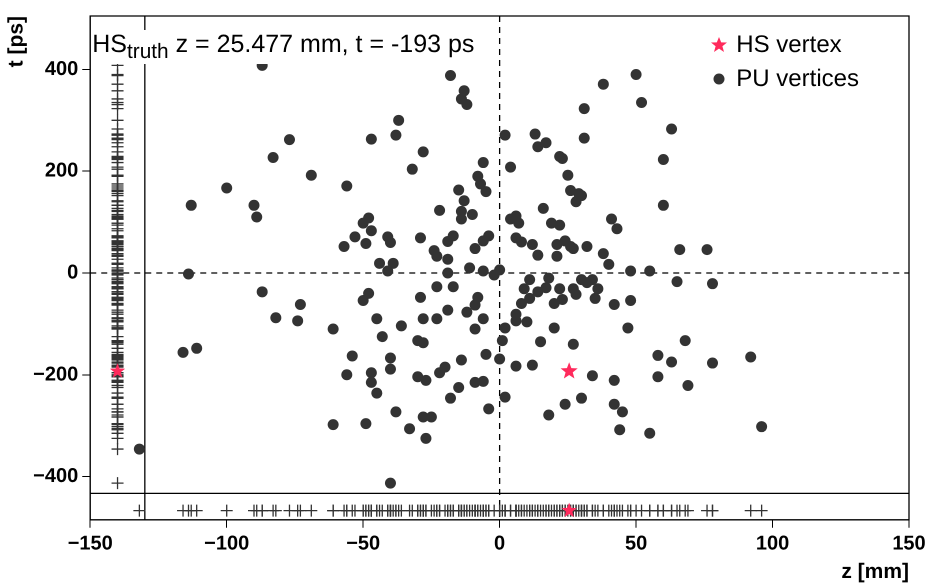  Describe the element at coordinates (61, 69) in the screenshot. I see `y-tick-label: 400` at that location.